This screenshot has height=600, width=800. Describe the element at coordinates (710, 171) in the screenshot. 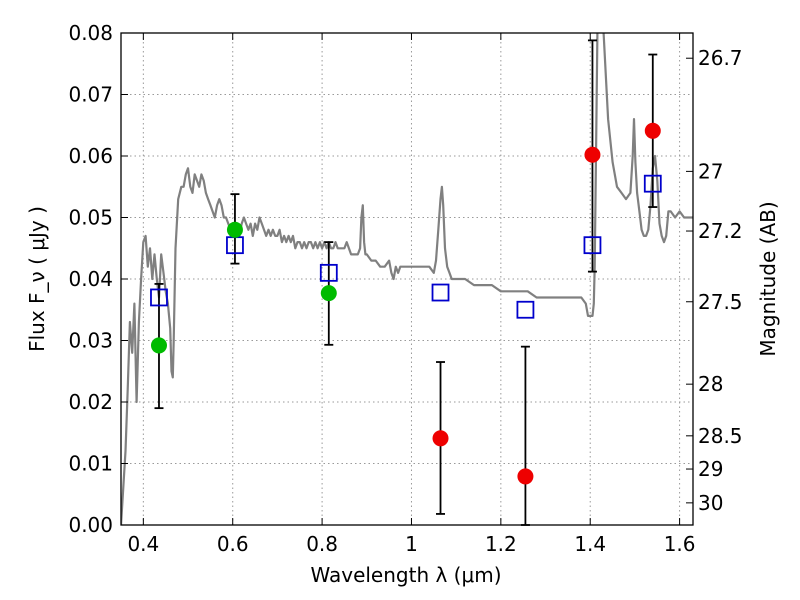

I see `y-right-tick-label: 27` at that location.